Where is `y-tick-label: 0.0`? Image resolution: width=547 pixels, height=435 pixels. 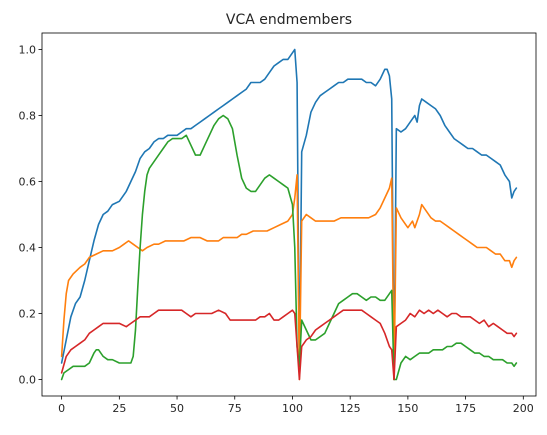
y-tick-label: 0.0 is located at coordinates (28, 380).